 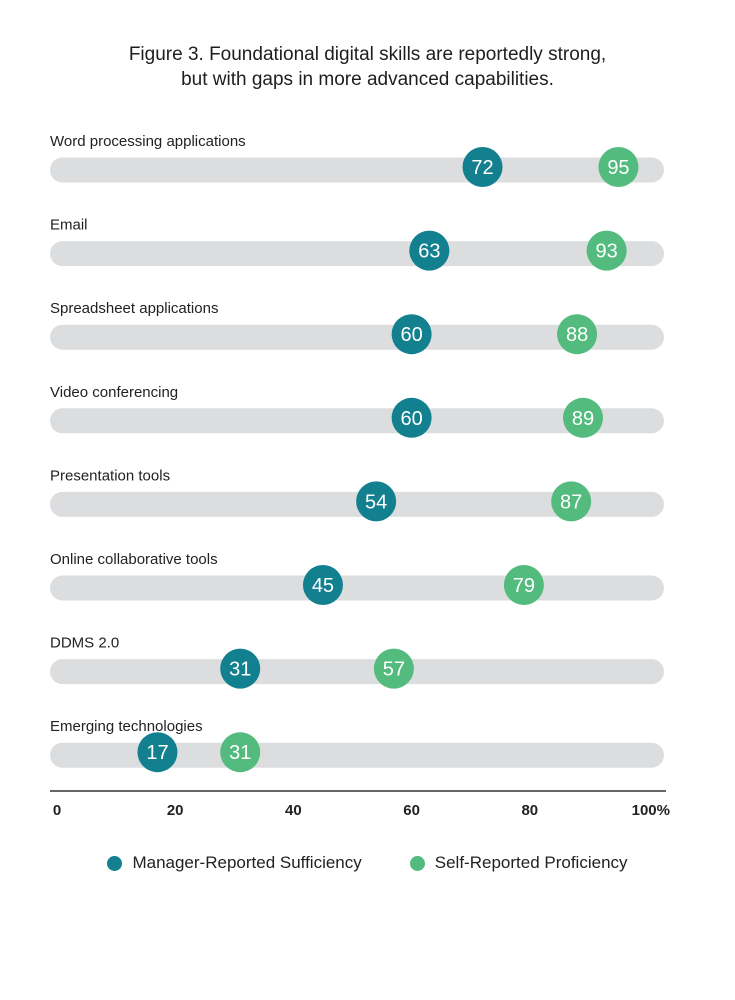 I want to click on x-tick-label: 40, so click(x=293, y=810).